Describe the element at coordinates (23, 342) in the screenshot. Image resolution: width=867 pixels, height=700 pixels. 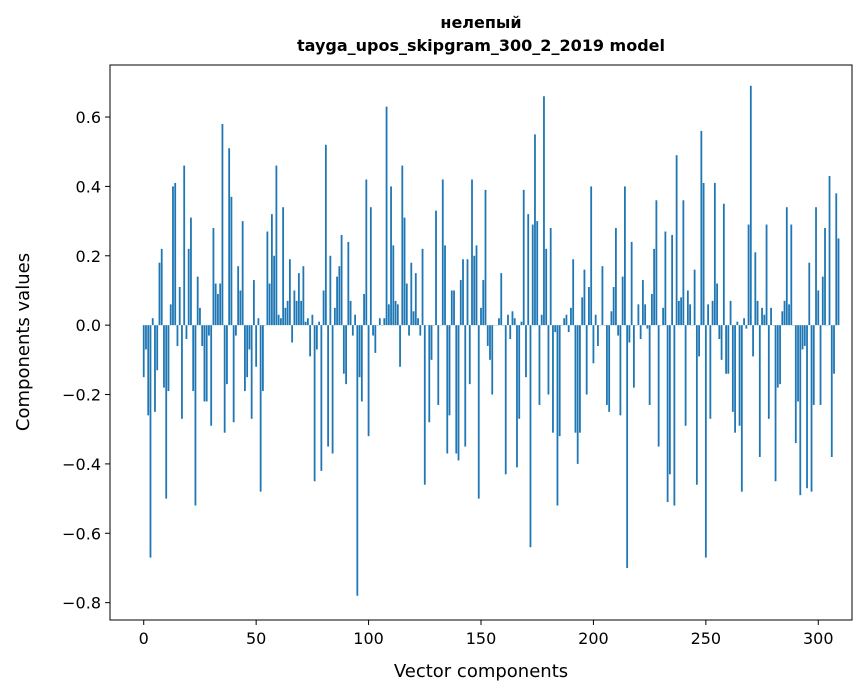
I see `y-axis-label: Components values` at that location.